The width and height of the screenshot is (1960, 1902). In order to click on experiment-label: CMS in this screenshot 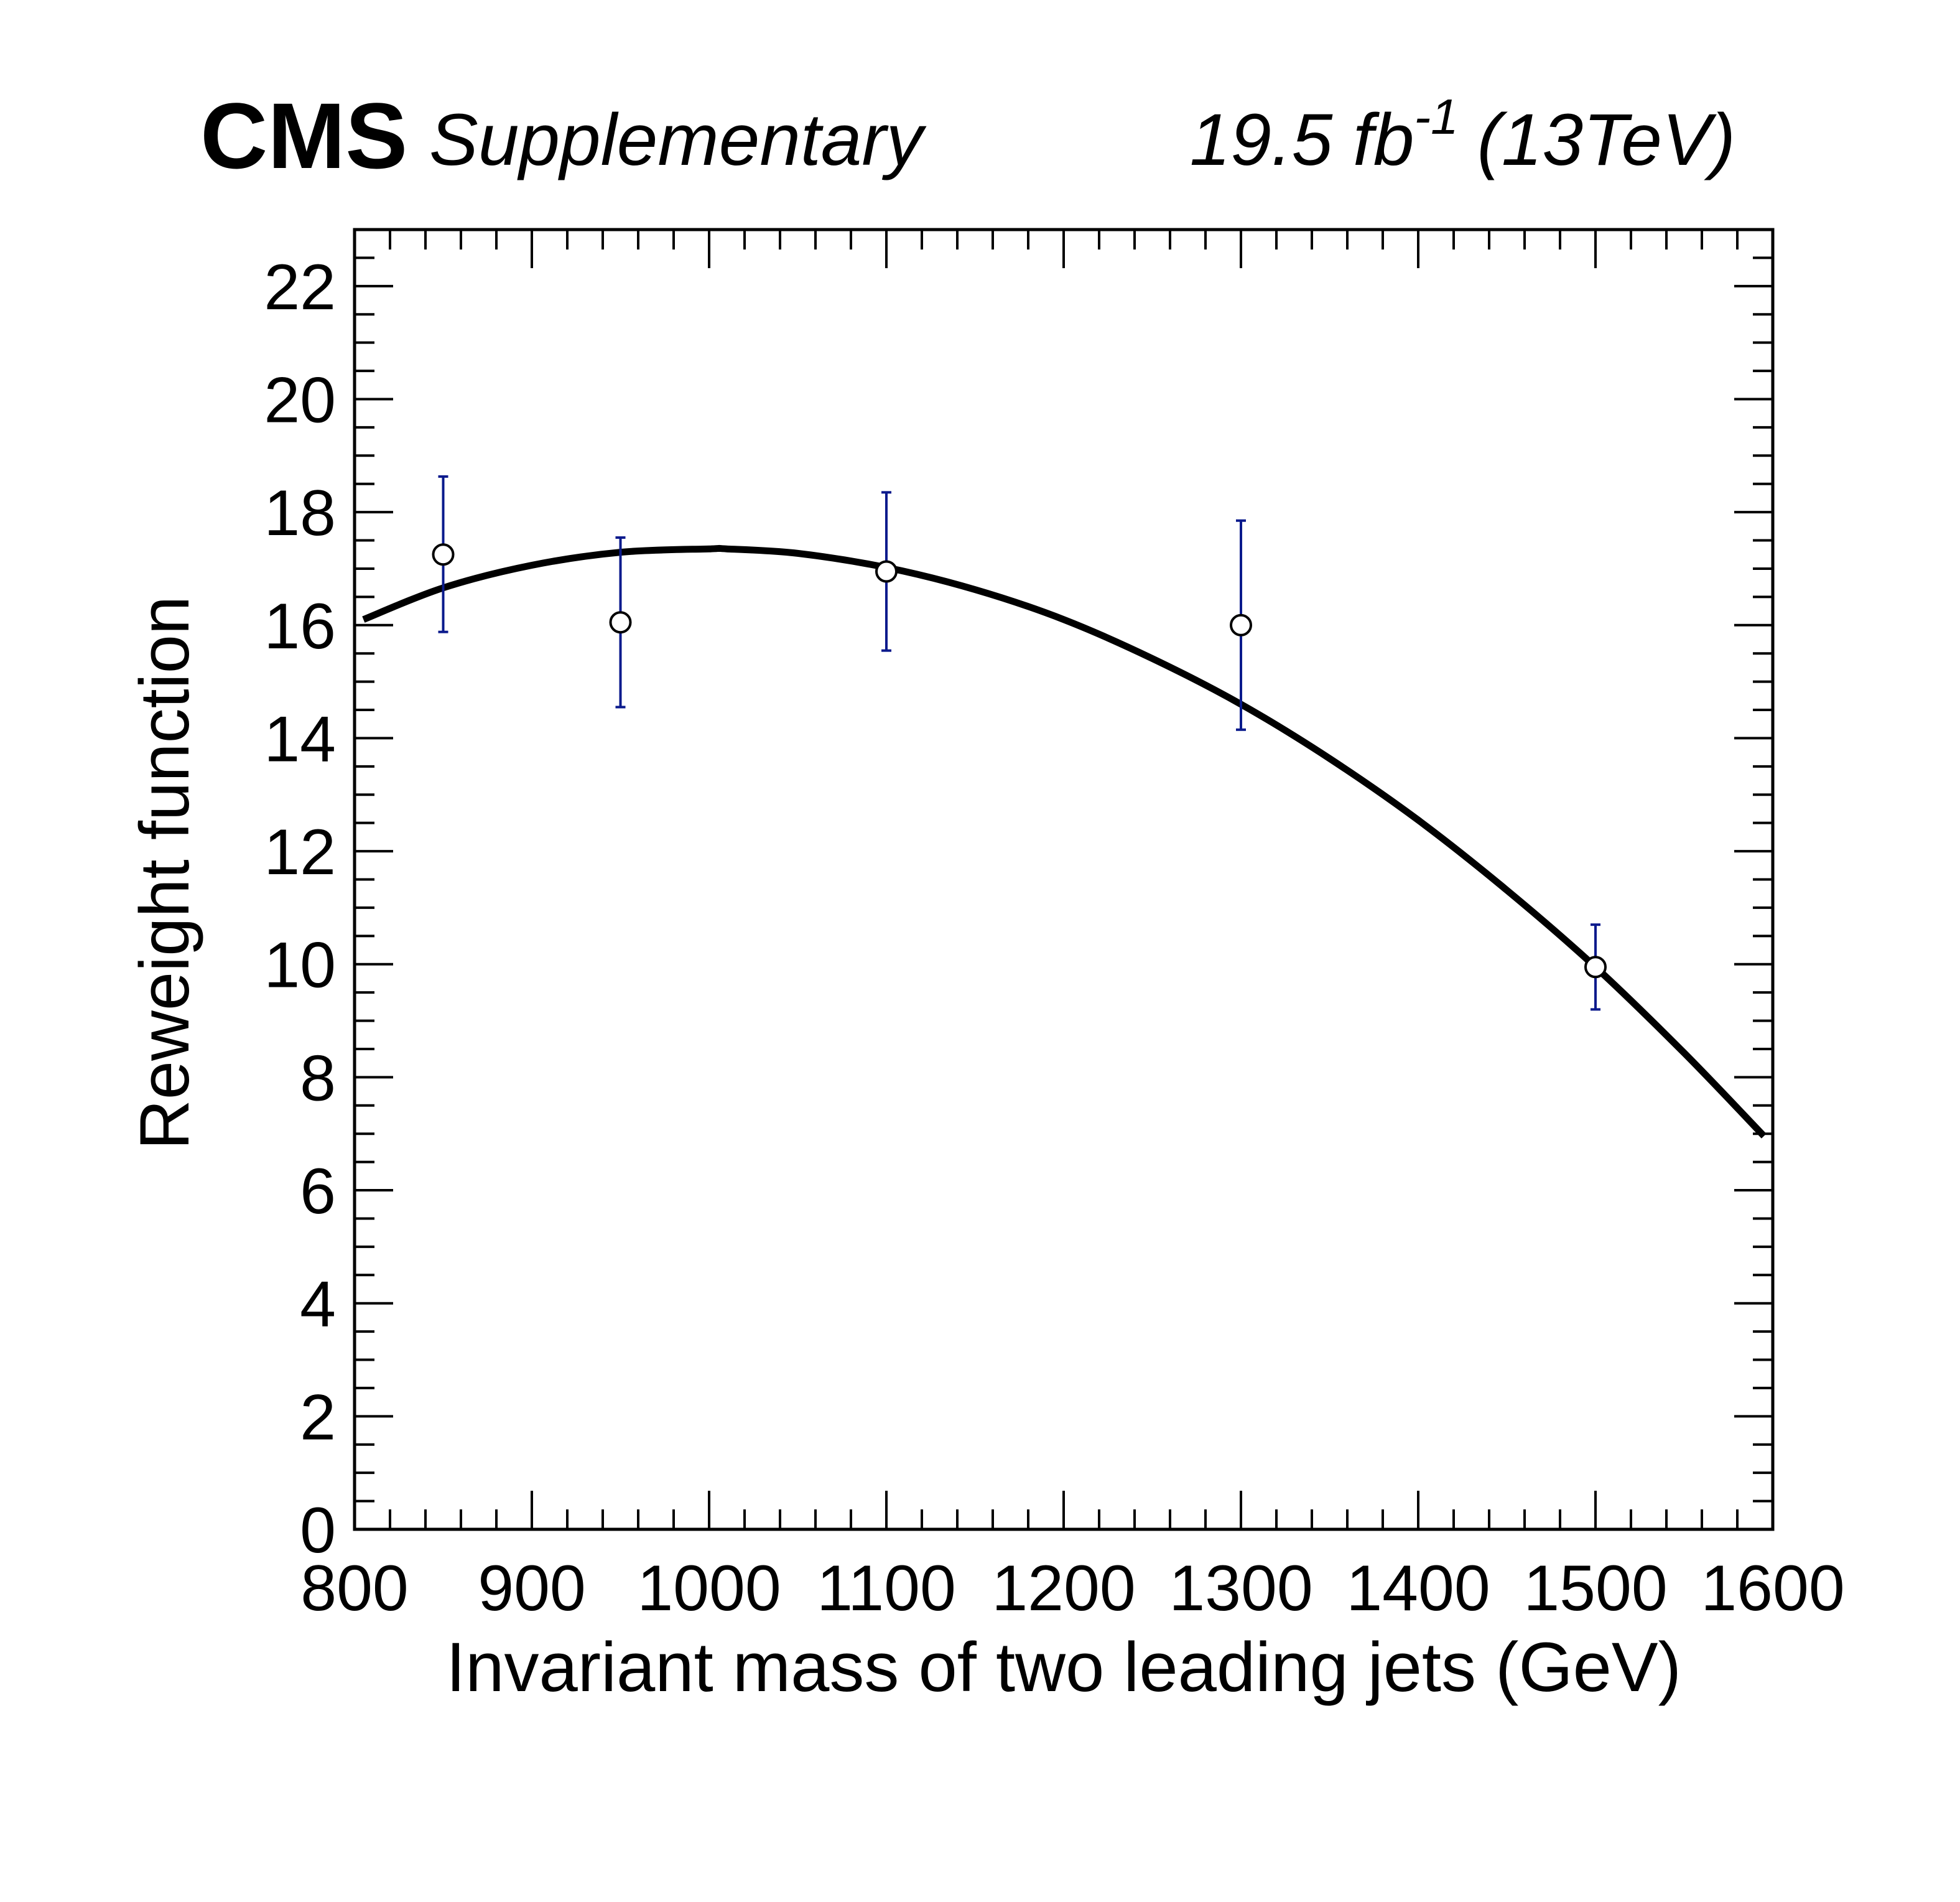, I will do `click(303, 135)`.